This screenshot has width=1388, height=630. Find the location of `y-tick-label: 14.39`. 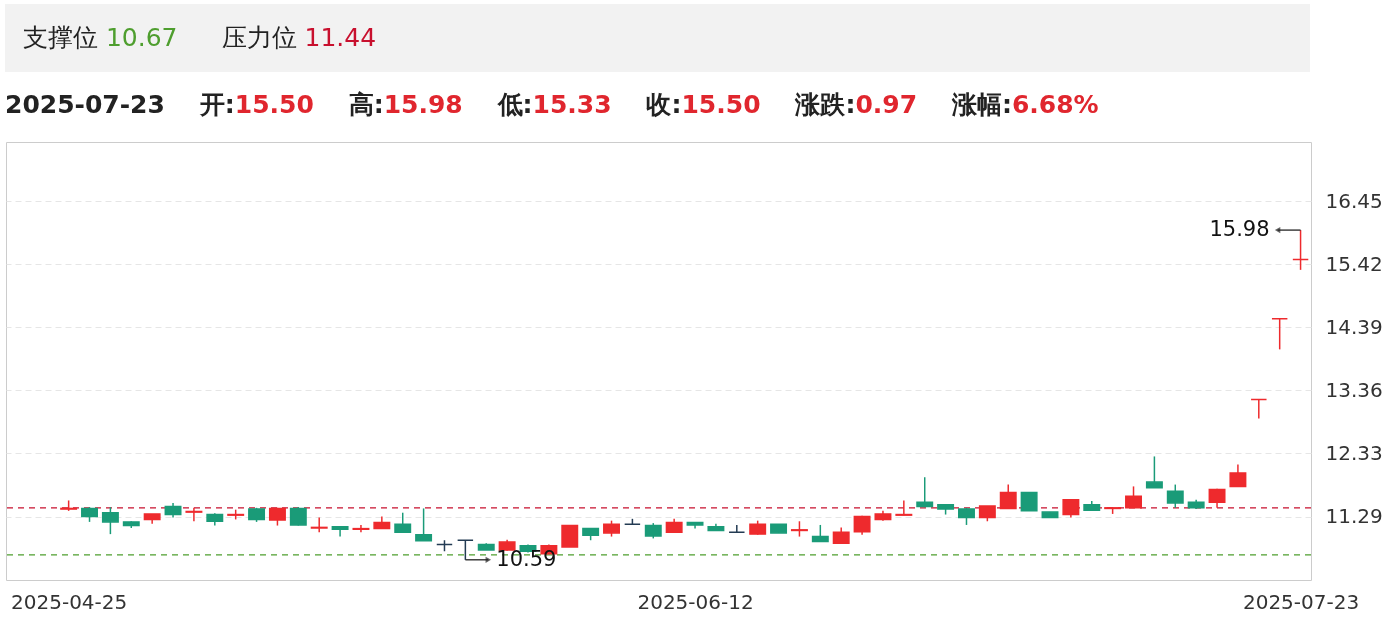

y-tick-label: 14.39 is located at coordinates (1354, 326).